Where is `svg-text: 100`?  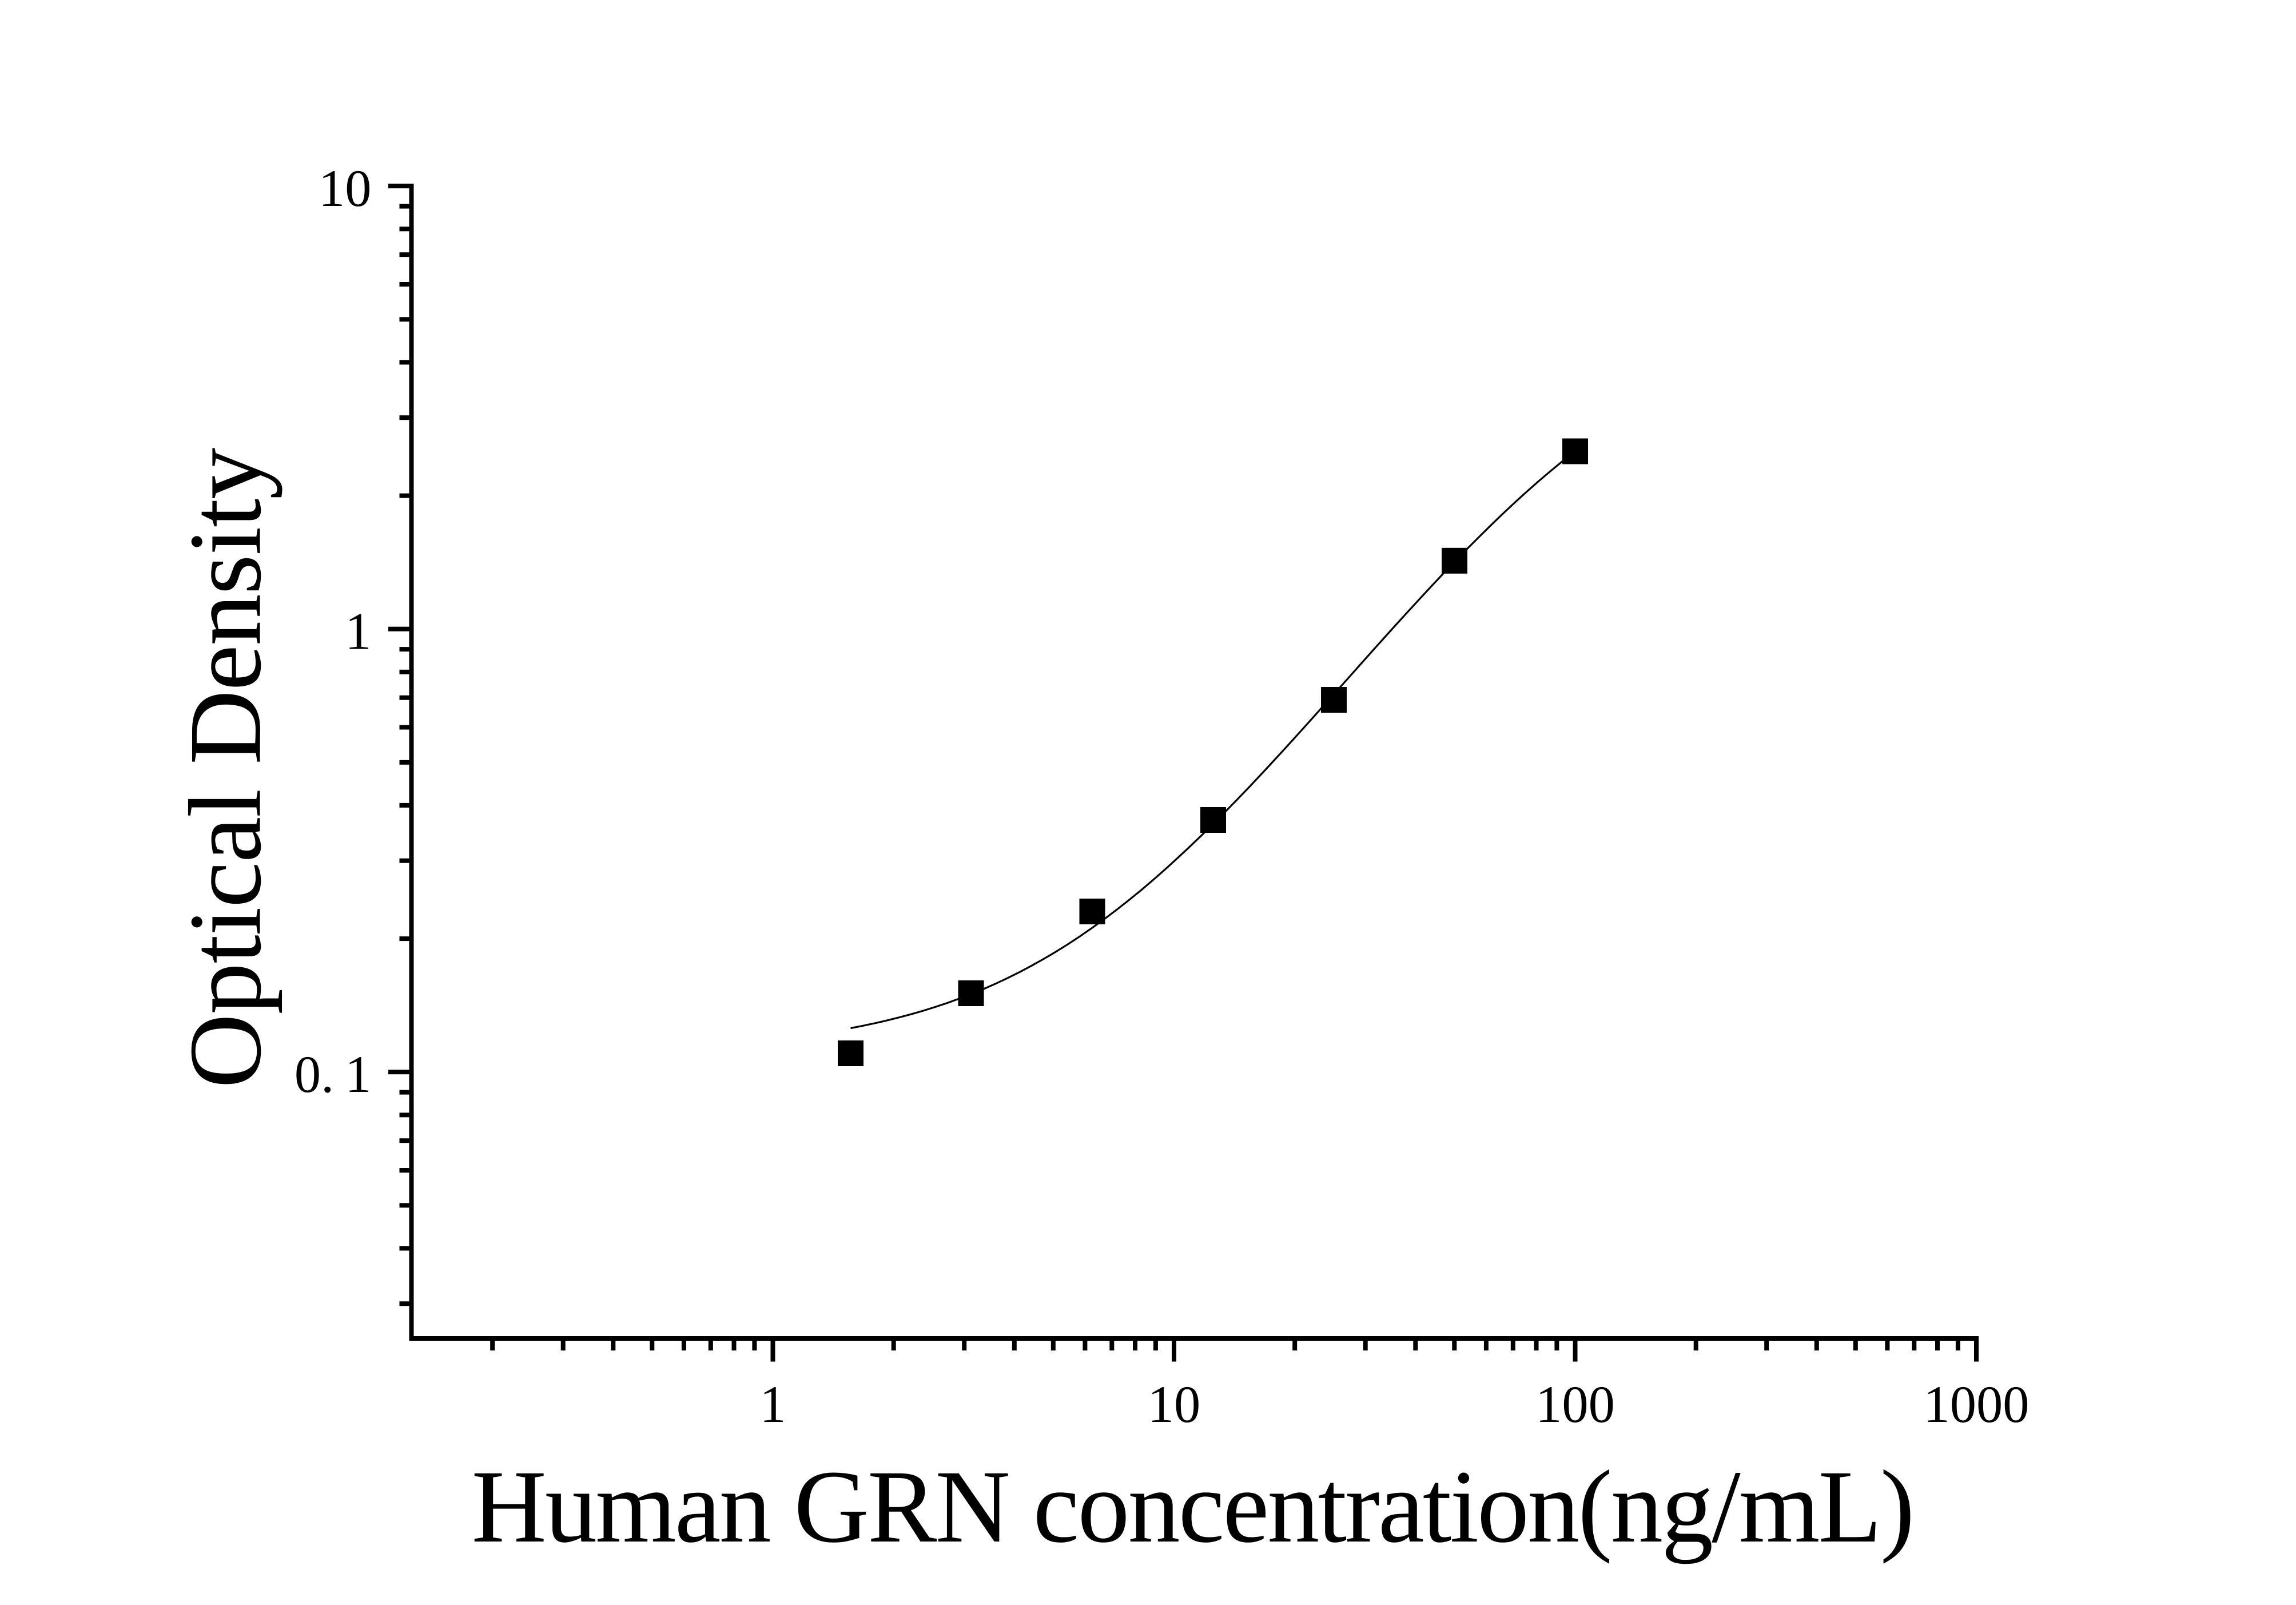
svg-text: 100 is located at coordinates (1575, 1405).